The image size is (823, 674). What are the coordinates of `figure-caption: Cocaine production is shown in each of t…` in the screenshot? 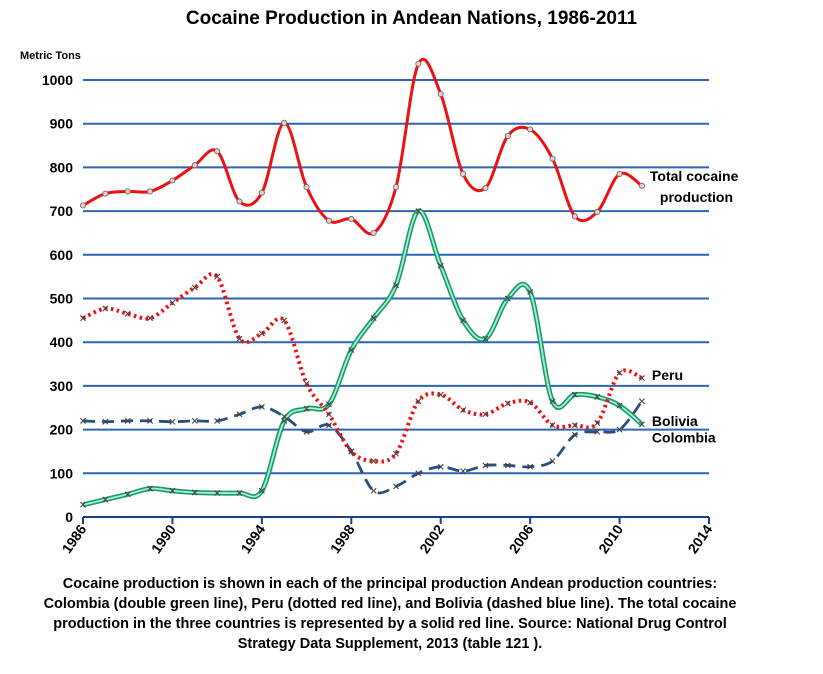 It's located at (390, 614).